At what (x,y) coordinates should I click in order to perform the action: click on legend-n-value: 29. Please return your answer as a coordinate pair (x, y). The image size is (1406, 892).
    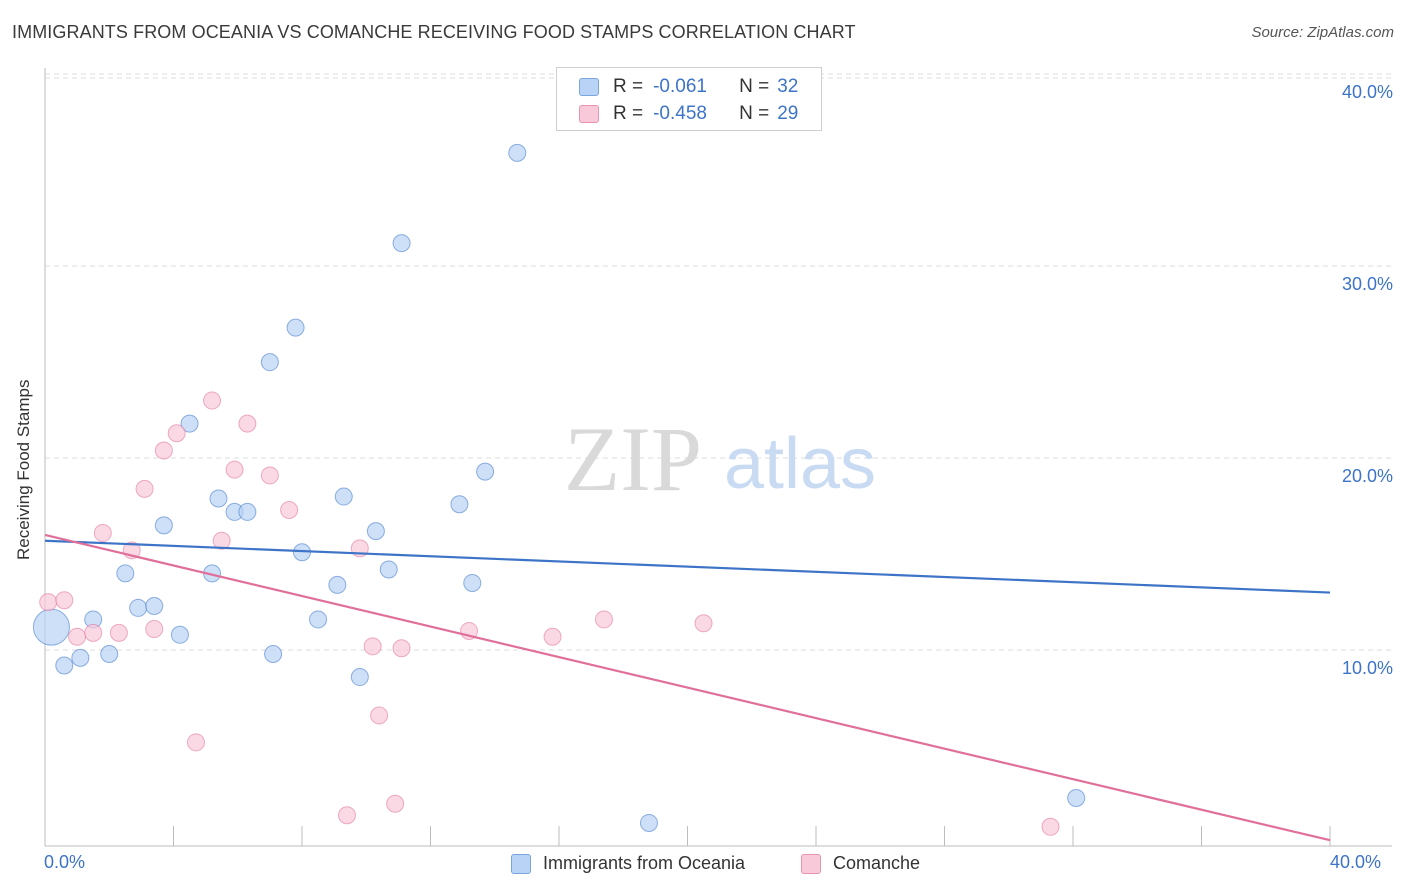
    Looking at the image, I should click on (788, 113).